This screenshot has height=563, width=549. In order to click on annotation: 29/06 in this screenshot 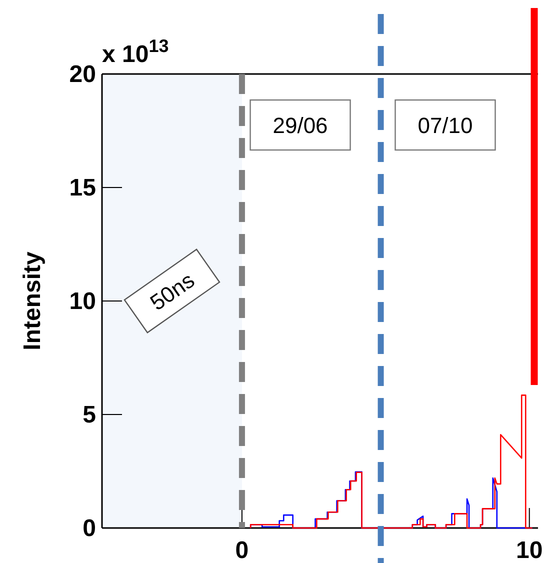, I will do `click(300, 125)`.